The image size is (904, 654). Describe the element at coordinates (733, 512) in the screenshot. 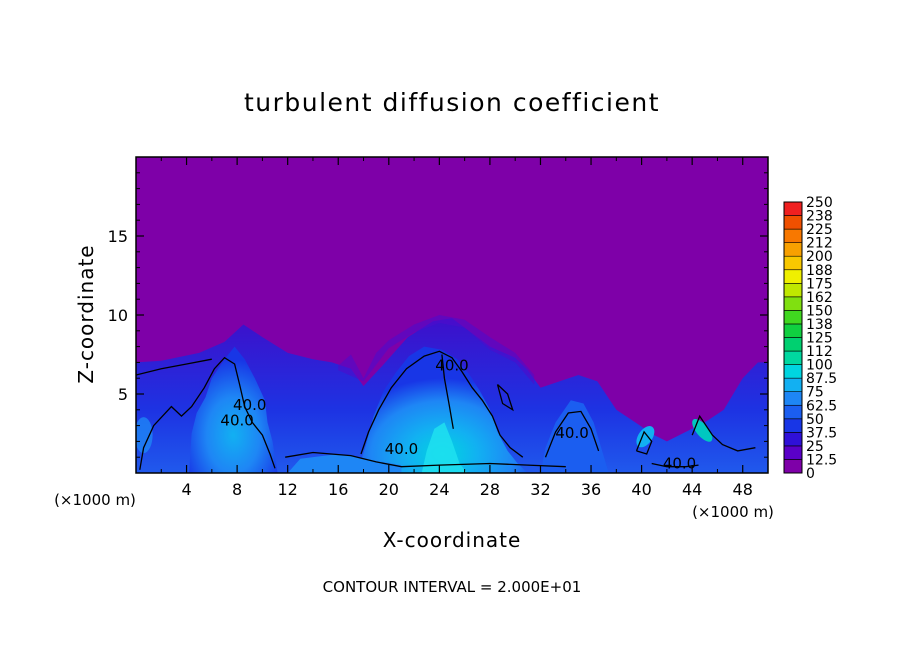

I see `x-unit-right: (×1000 m)` at that location.